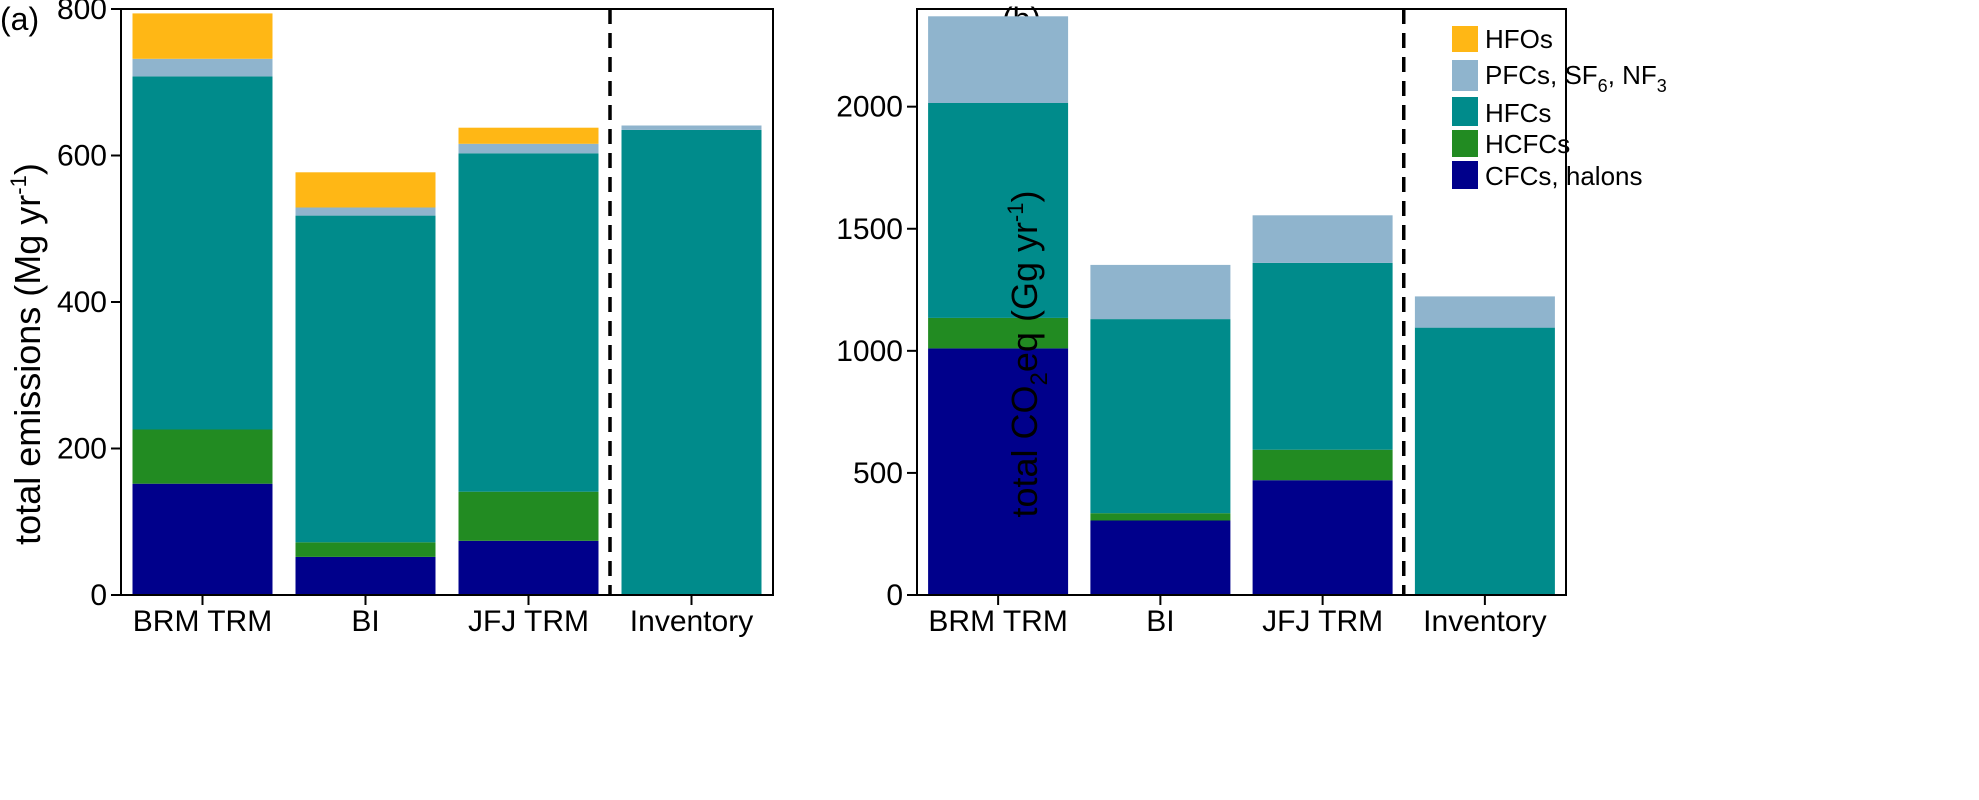 This screenshot has height=800, width=1979. What do you see at coordinates (691, 621) in the screenshot?
I see `x-tick-label-a-inventory: Inventory` at bounding box center [691, 621].